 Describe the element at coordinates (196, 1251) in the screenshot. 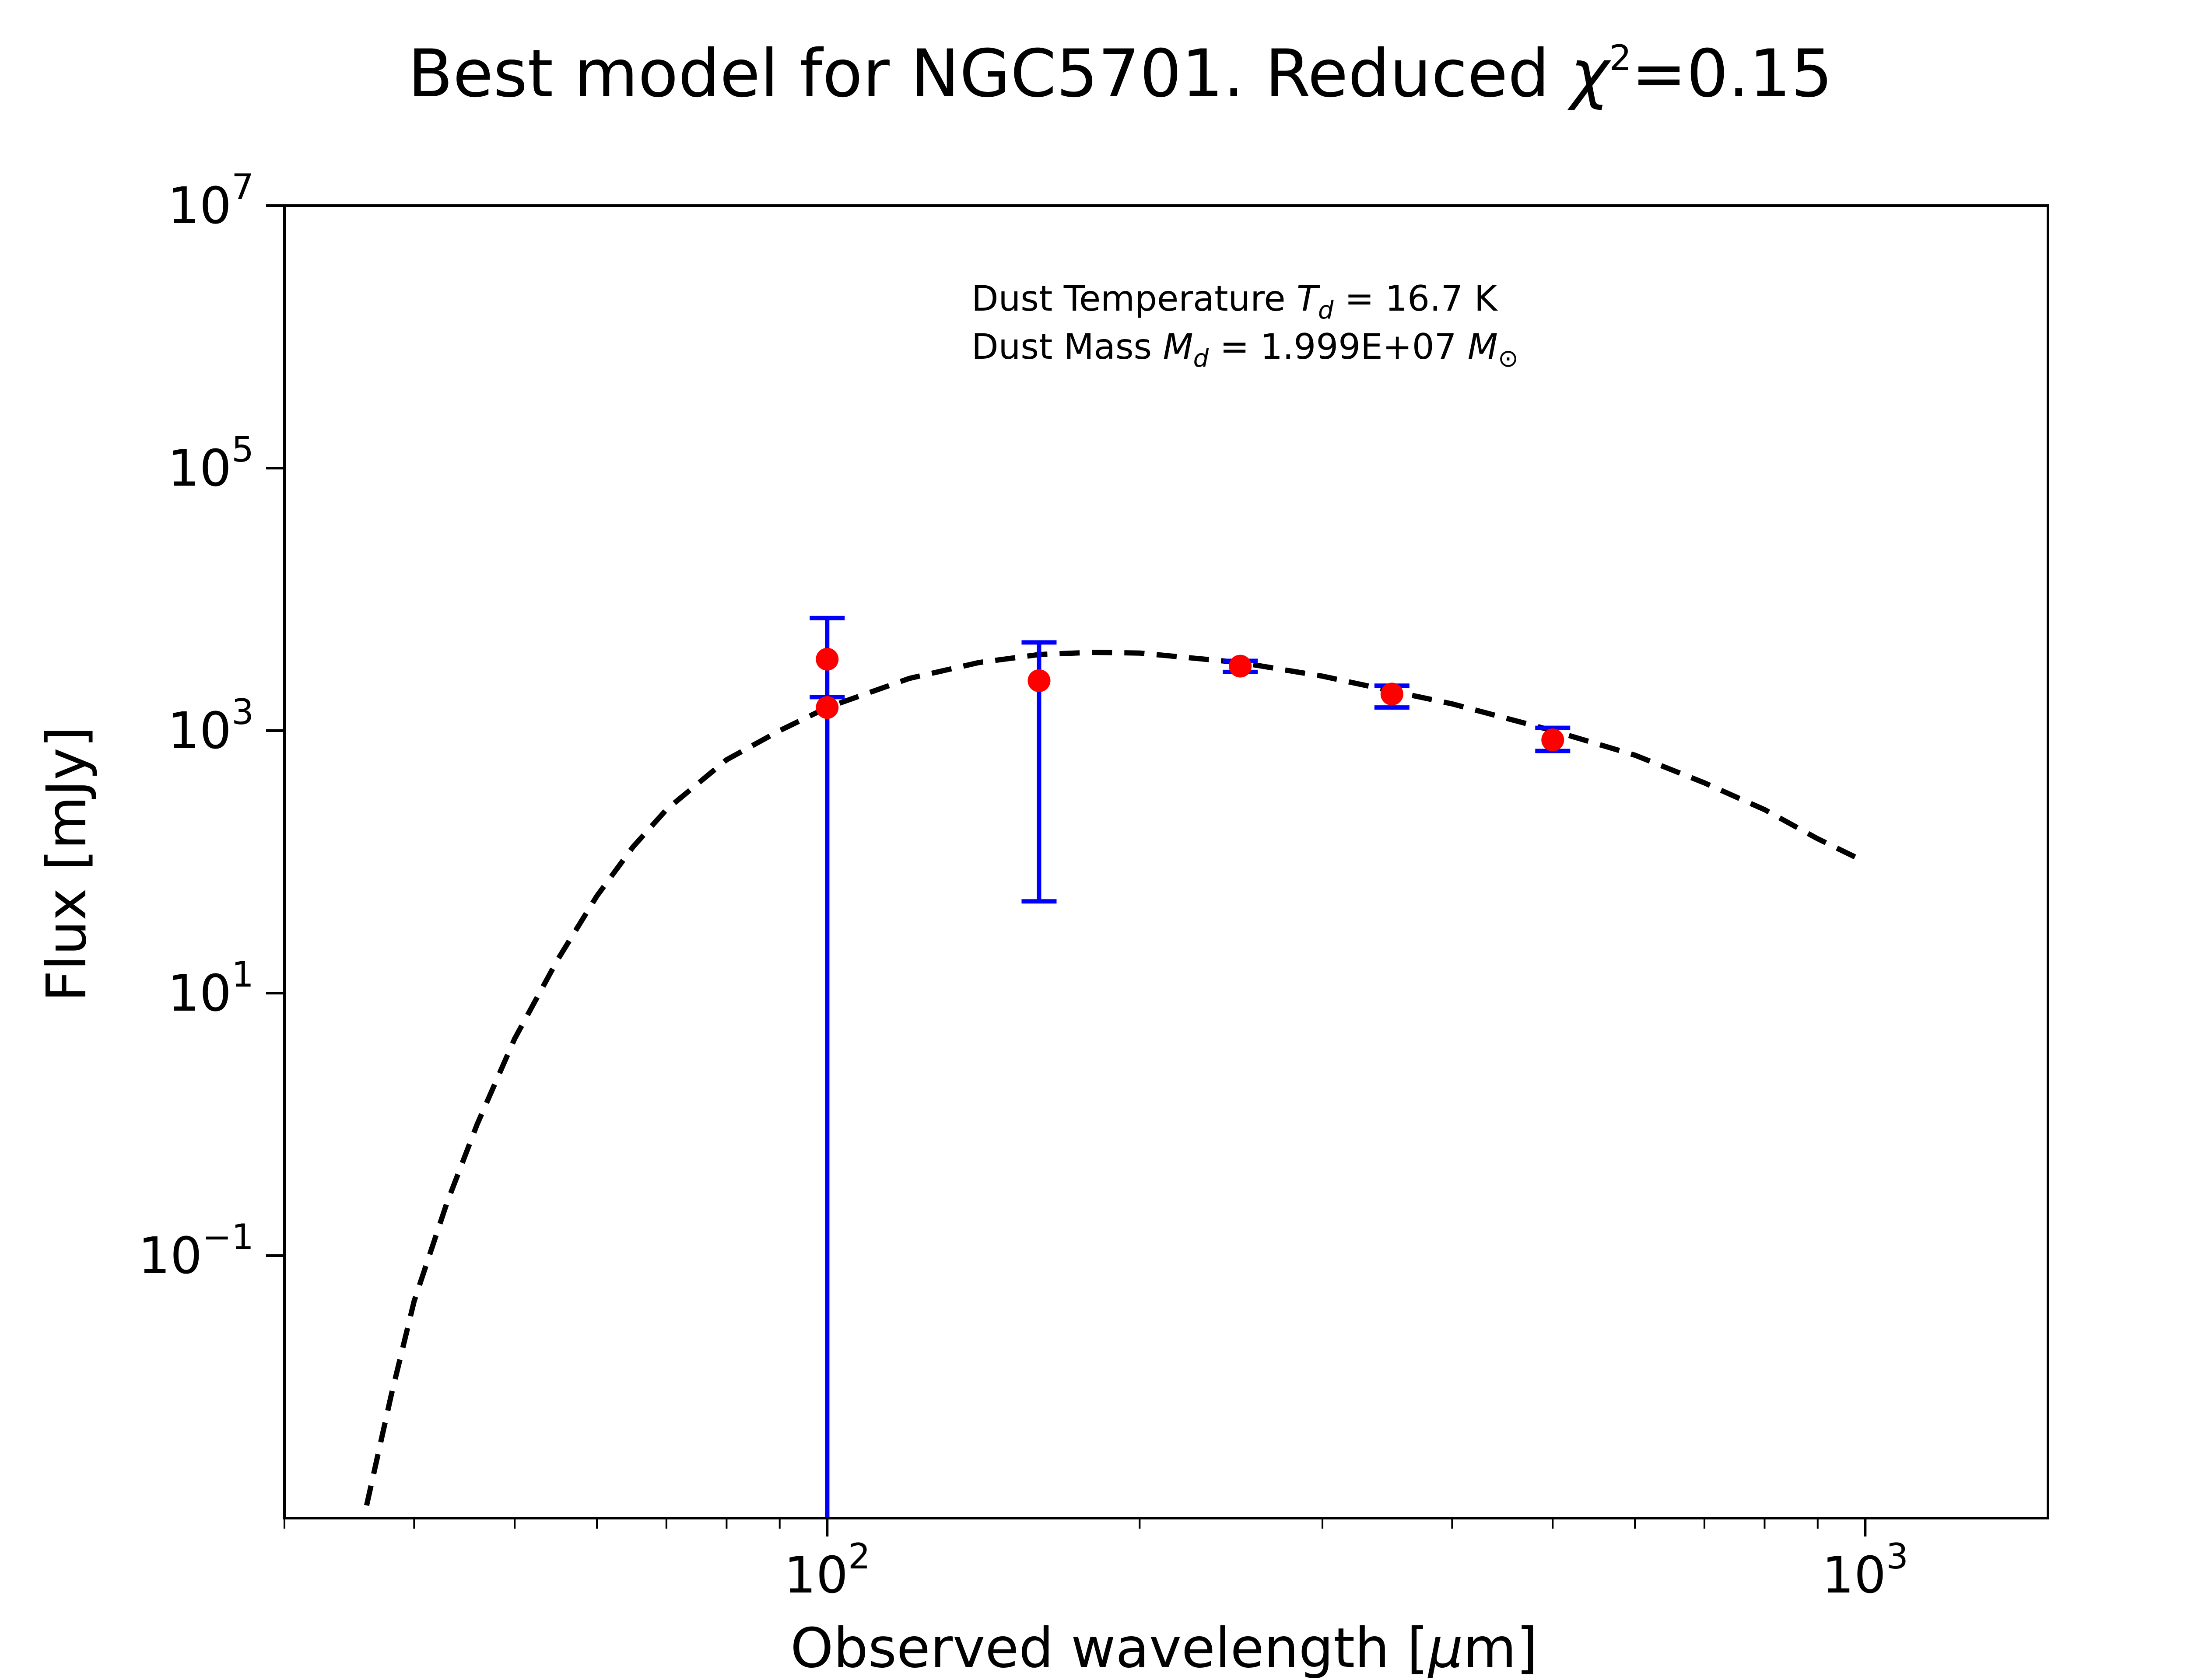

I see `y-tick-label: 10⁻¹` at that location.